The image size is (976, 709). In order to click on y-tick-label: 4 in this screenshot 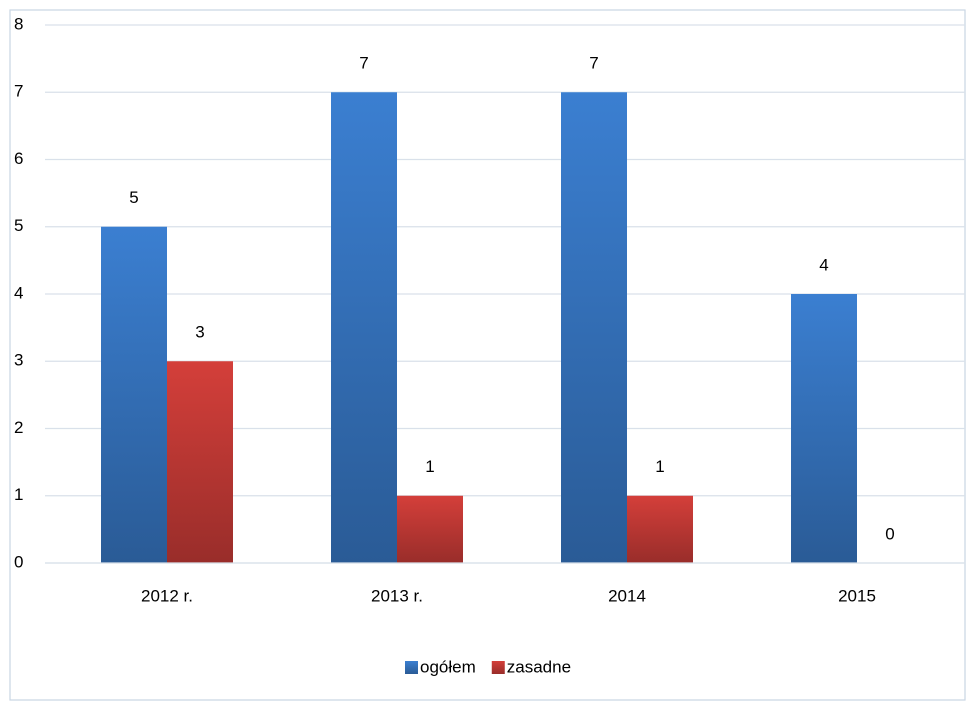, I will do `click(18, 292)`.